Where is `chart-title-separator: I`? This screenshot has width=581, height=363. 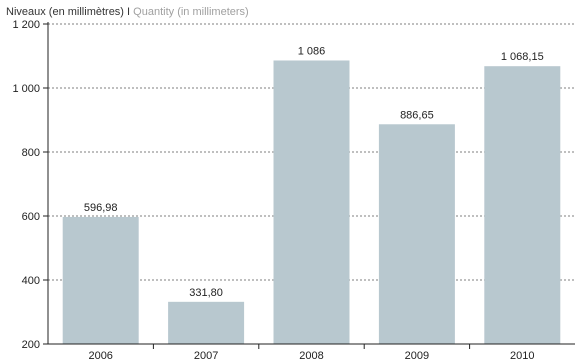 chart-title-separator: I is located at coordinates (129, 12).